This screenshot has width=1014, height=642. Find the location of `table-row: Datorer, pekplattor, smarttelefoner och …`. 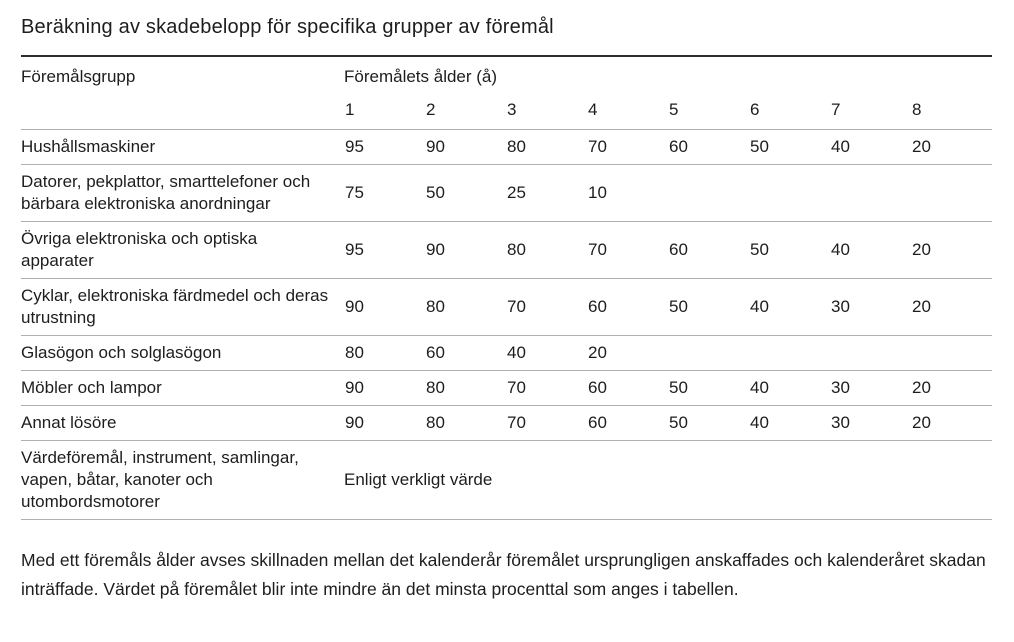

table-row: Datorer, pekplattor, smarttelefoner och … is located at coordinates (506, 193).